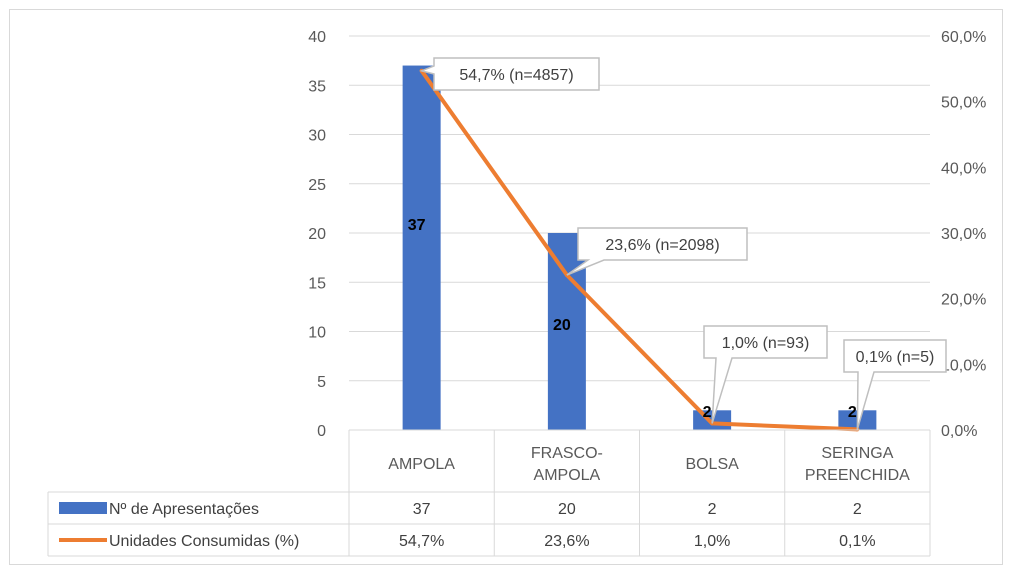  Describe the element at coordinates (963, 168) in the screenshot. I see `y-right-tick-label: 40,0%` at that location.